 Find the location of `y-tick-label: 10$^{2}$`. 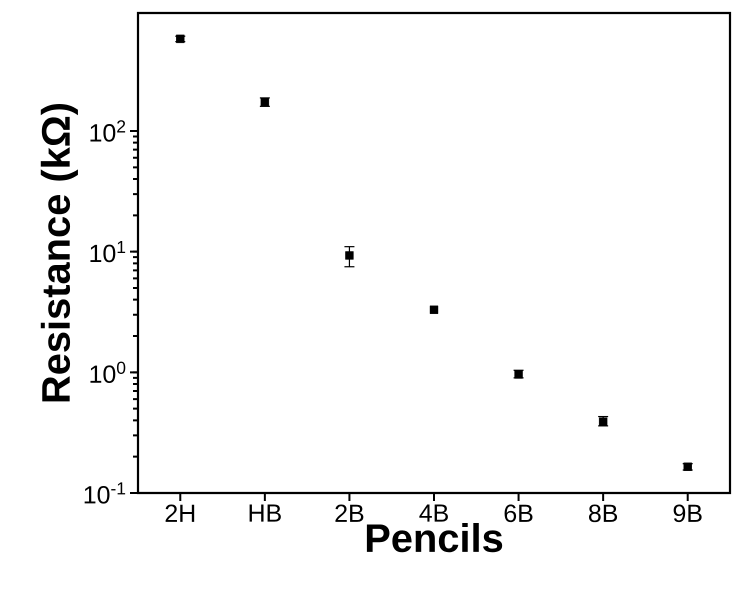

y-tick-label: 10$^{2}$ is located at coordinates (108, 131).